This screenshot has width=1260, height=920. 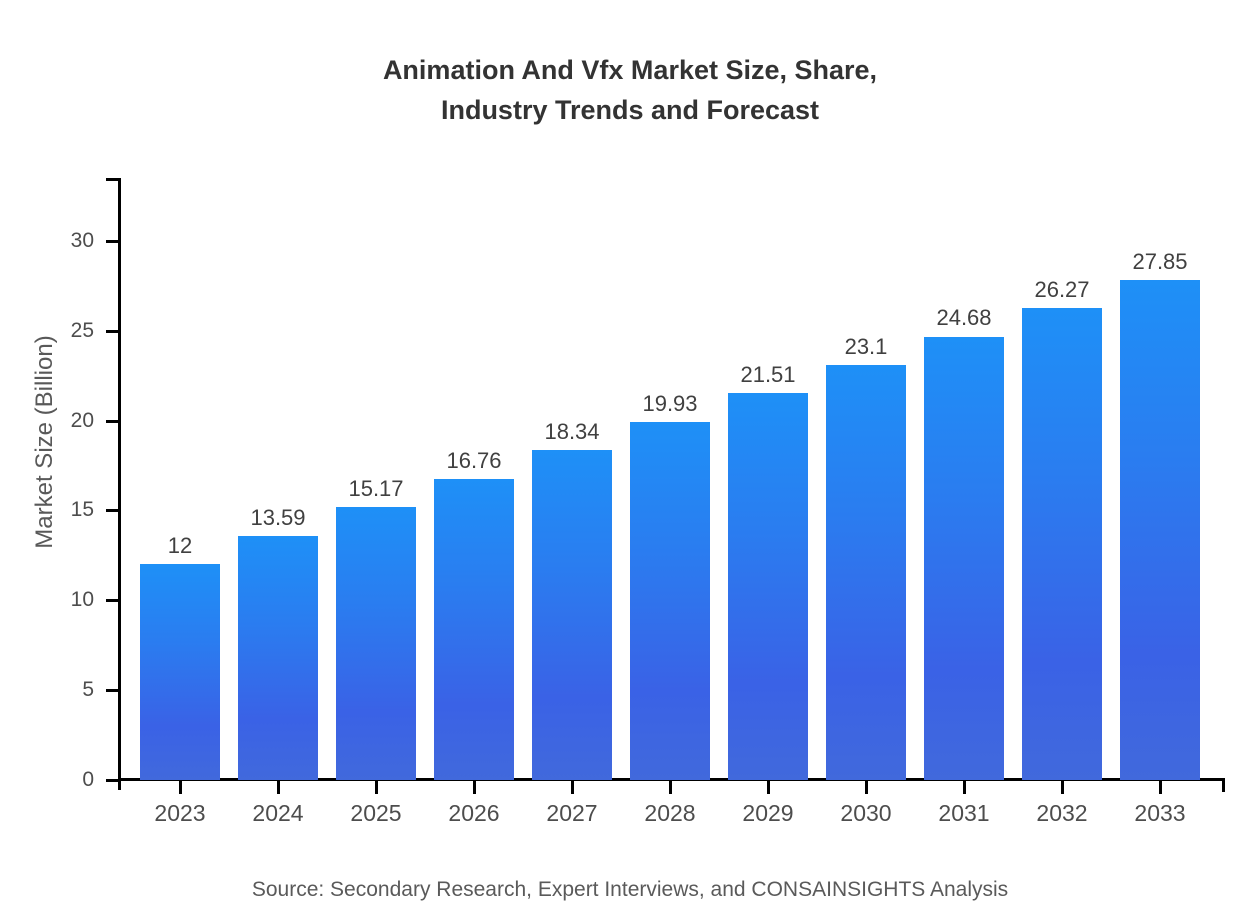 What do you see at coordinates (180, 546) in the screenshot?
I see `bar-value-label: 12` at bounding box center [180, 546].